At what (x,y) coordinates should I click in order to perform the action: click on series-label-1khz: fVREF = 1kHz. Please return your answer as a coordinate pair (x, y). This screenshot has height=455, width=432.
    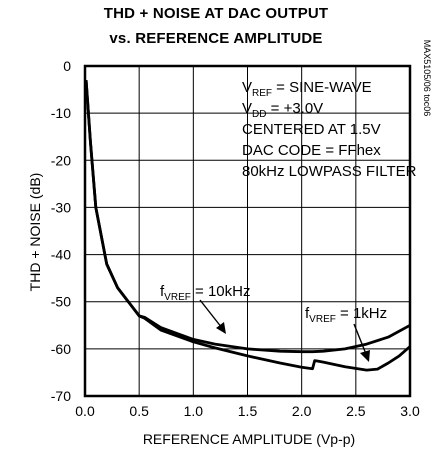
    Looking at the image, I should click on (346, 315).